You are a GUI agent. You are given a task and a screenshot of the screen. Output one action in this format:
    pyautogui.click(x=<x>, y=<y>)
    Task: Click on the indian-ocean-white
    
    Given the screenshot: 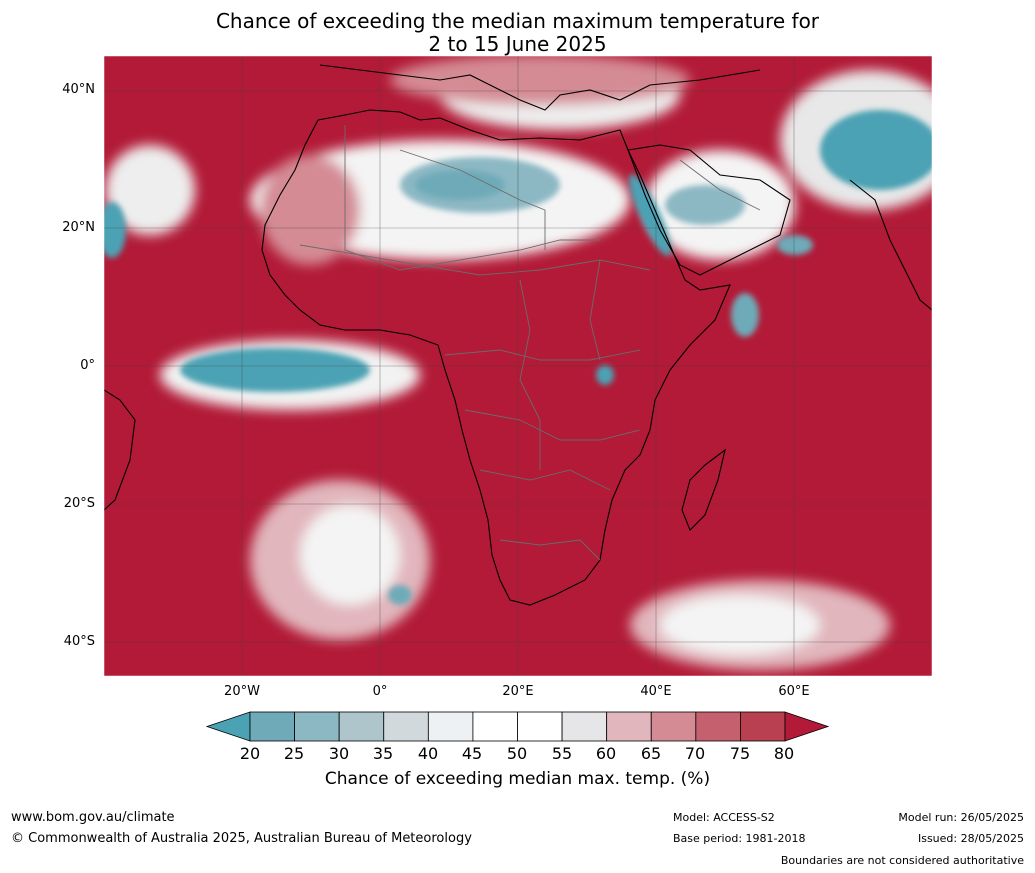 What is the action you would take?
    pyautogui.click(x=740, y=625)
    